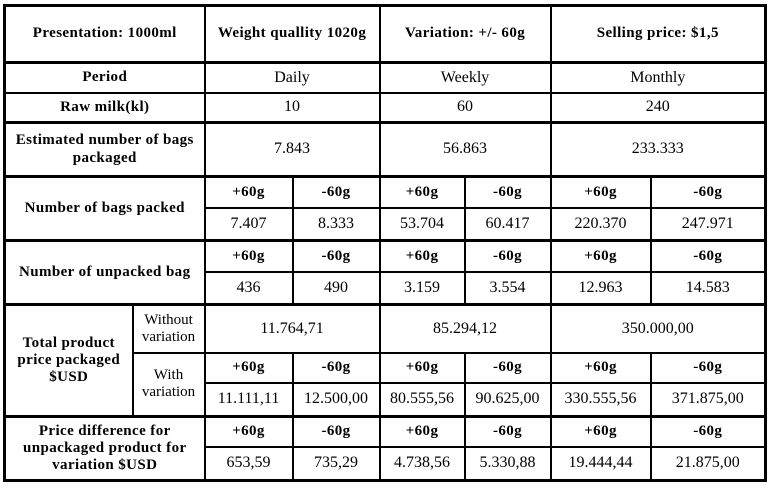 This screenshot has height=490, width=768. Describe the element at coordinates (168, 384) in the screenshot. I see `with-variation-label: With variation` at that location.